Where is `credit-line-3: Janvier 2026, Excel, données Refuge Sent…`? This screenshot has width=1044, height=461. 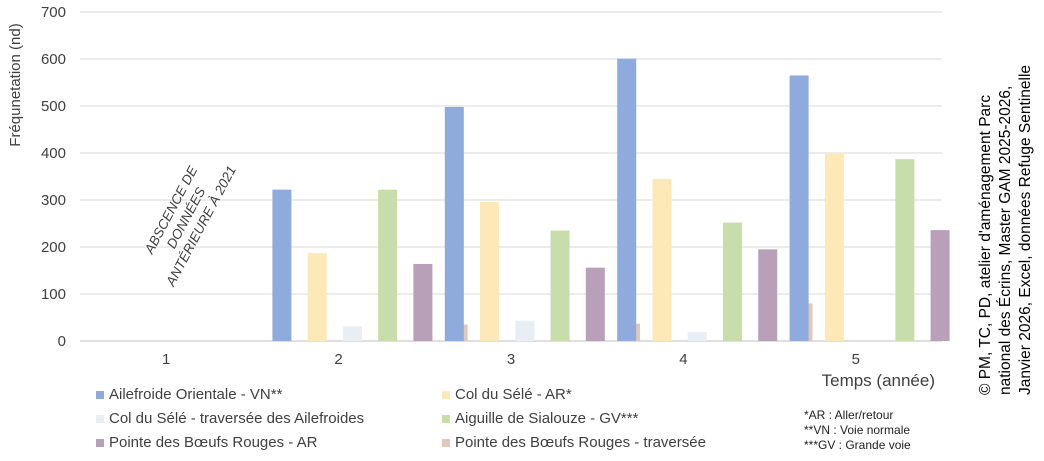 credit-line-3: Janvier 2026, Excel, données Refuge Sent… is located at coordinates (1025, 230).